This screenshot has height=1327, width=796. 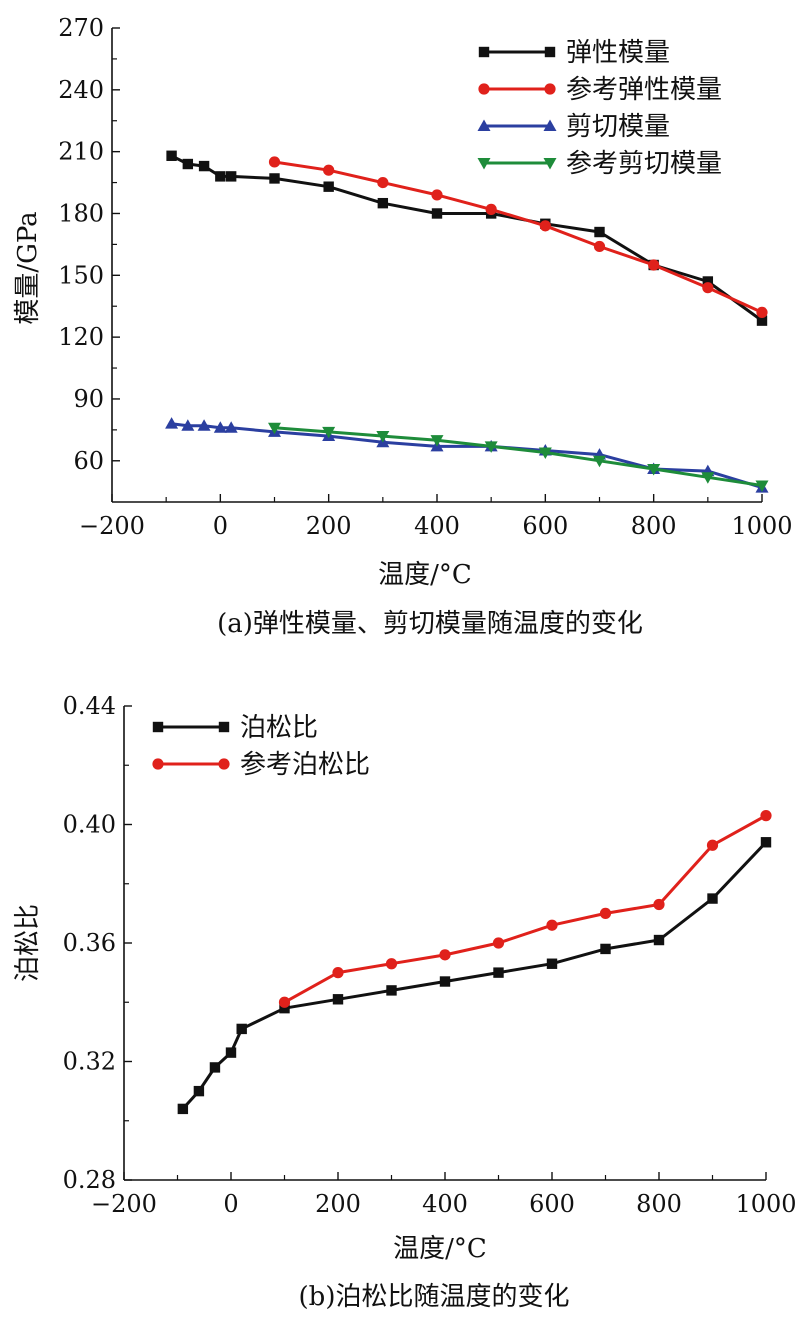 I want to click on y-tick-label: 90, so click(x=88, y=399).